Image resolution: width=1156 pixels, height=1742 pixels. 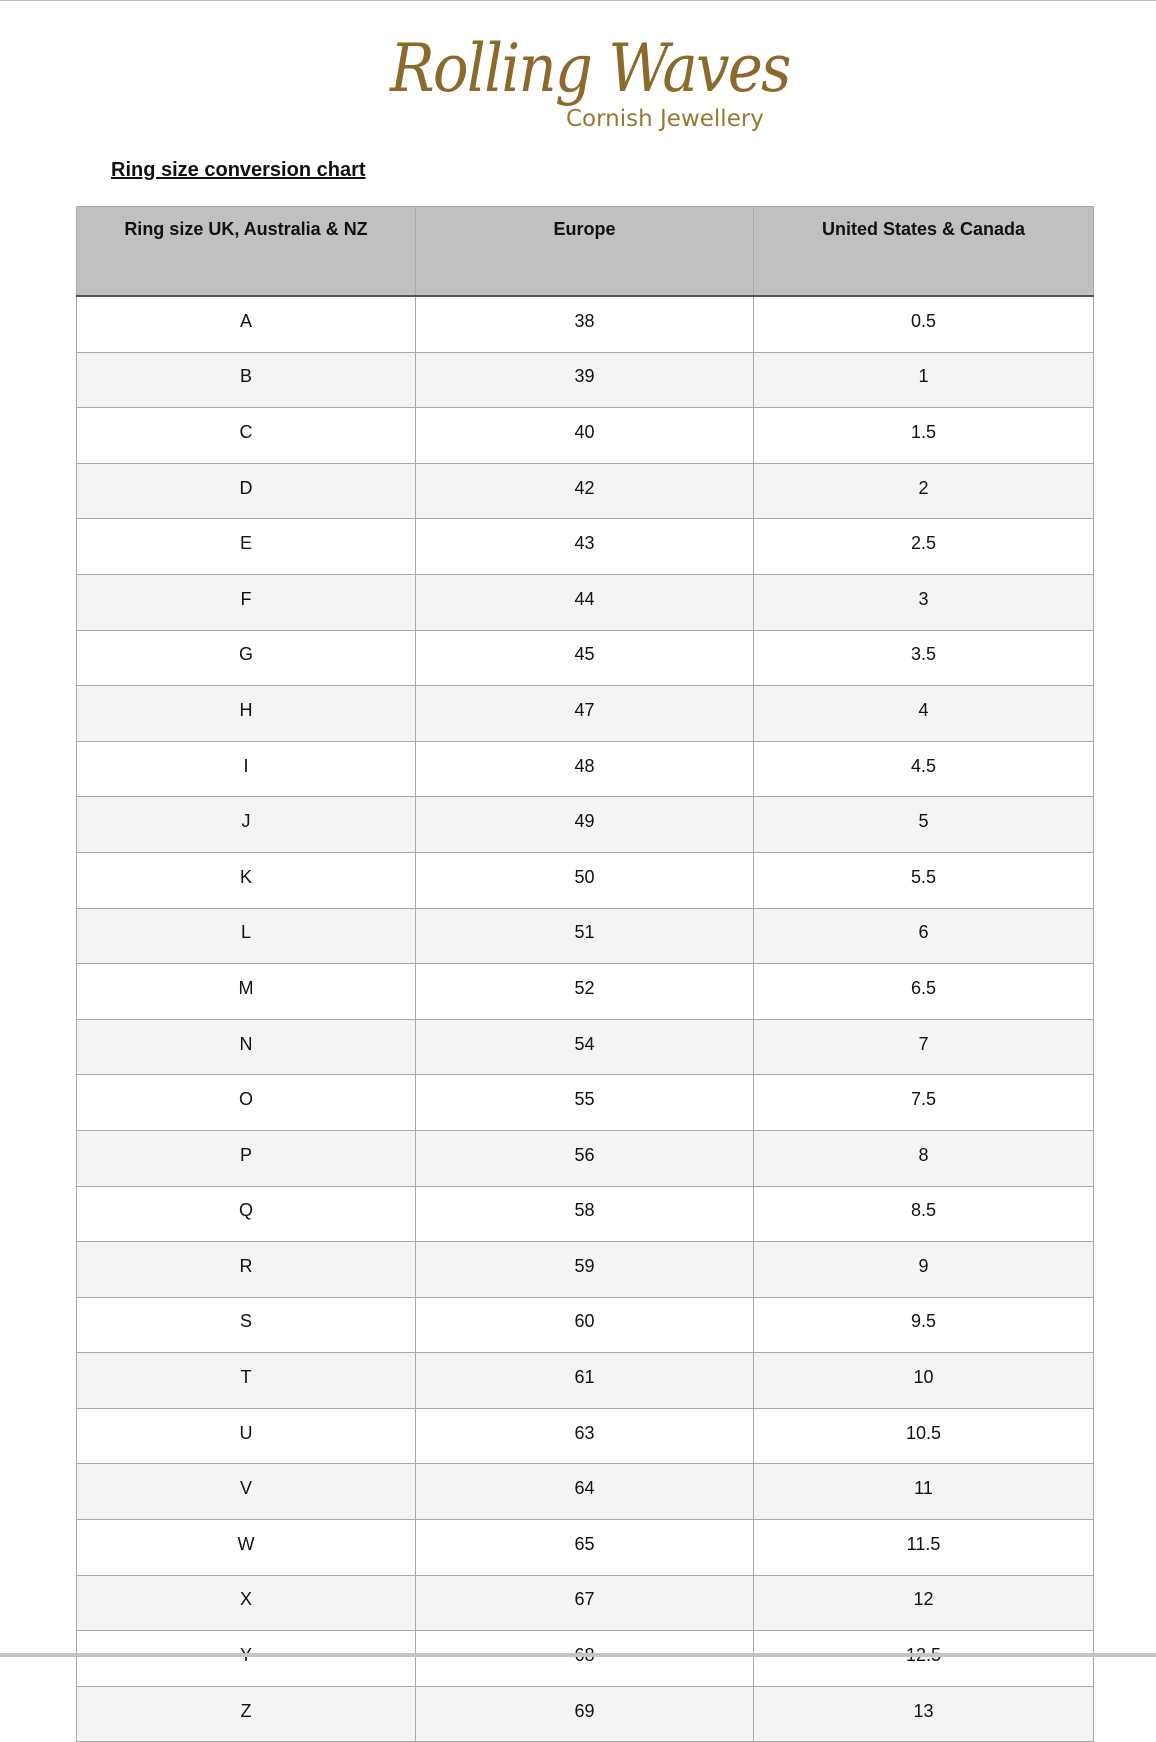 I want to click on europe-size-cell: 40, so click(x=584, y=435).